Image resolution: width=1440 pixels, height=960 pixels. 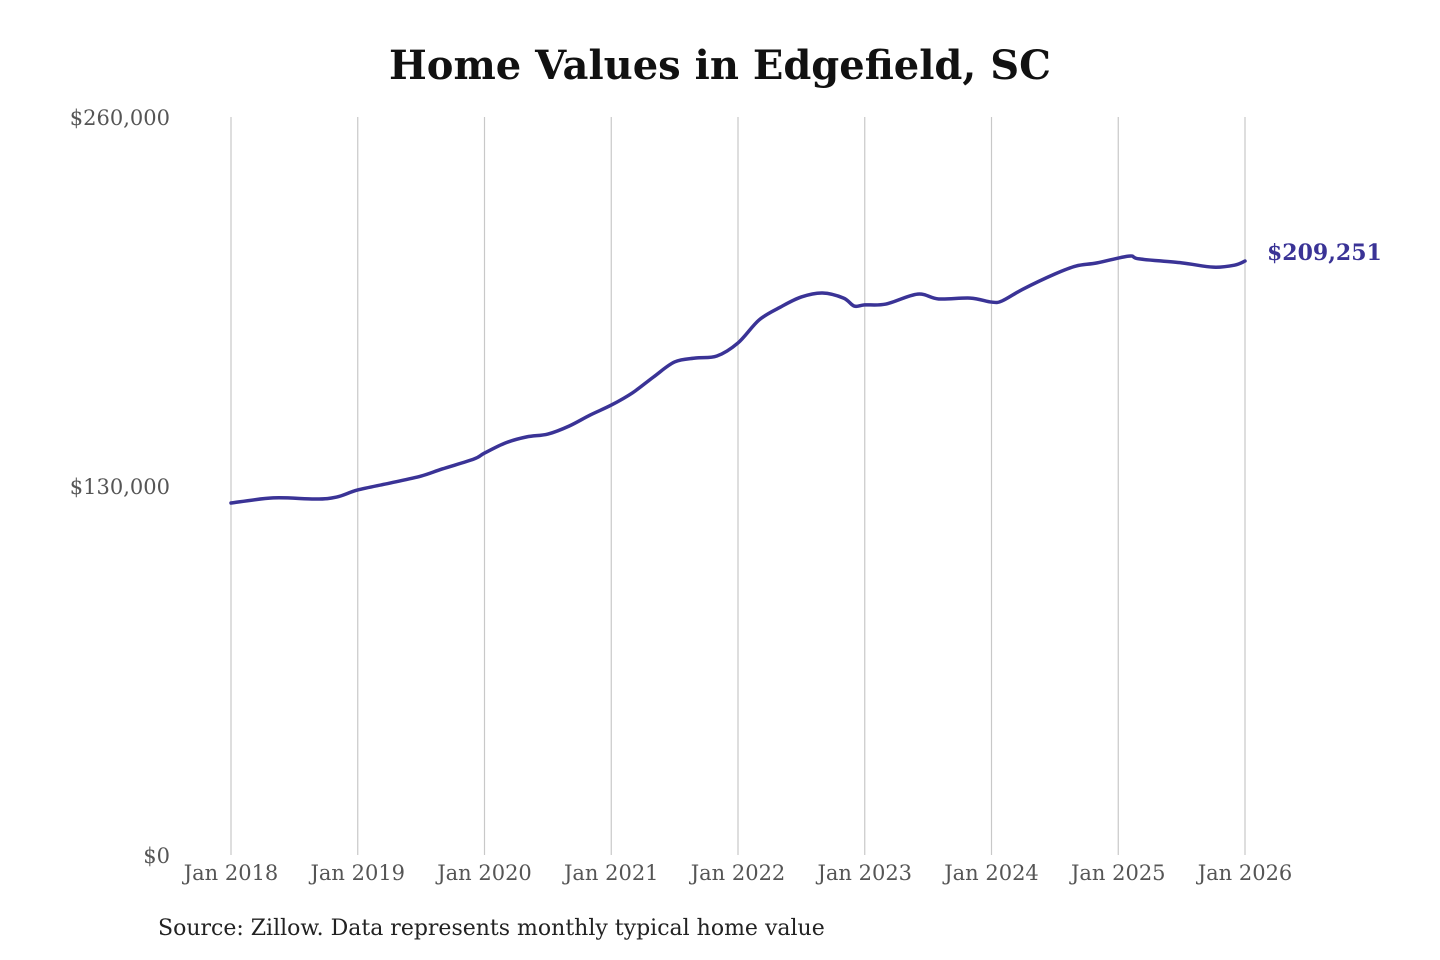 I want to click on y-tick-label: $130,000, so click(x=120, y=487).